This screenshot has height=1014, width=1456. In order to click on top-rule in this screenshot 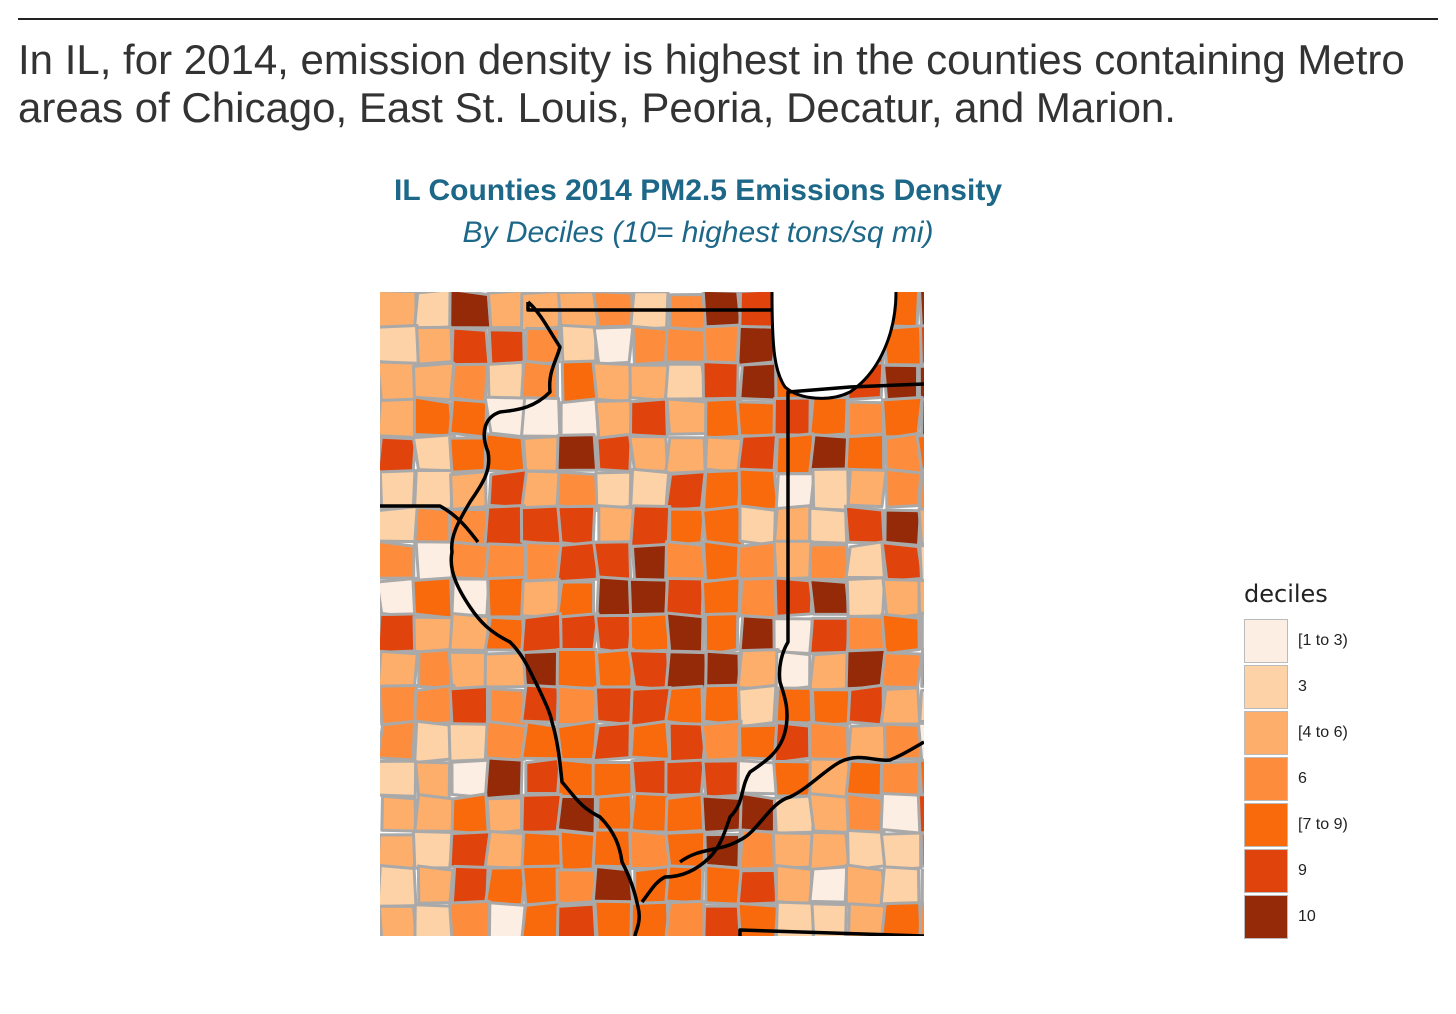, I will do `click(728, 19)`.